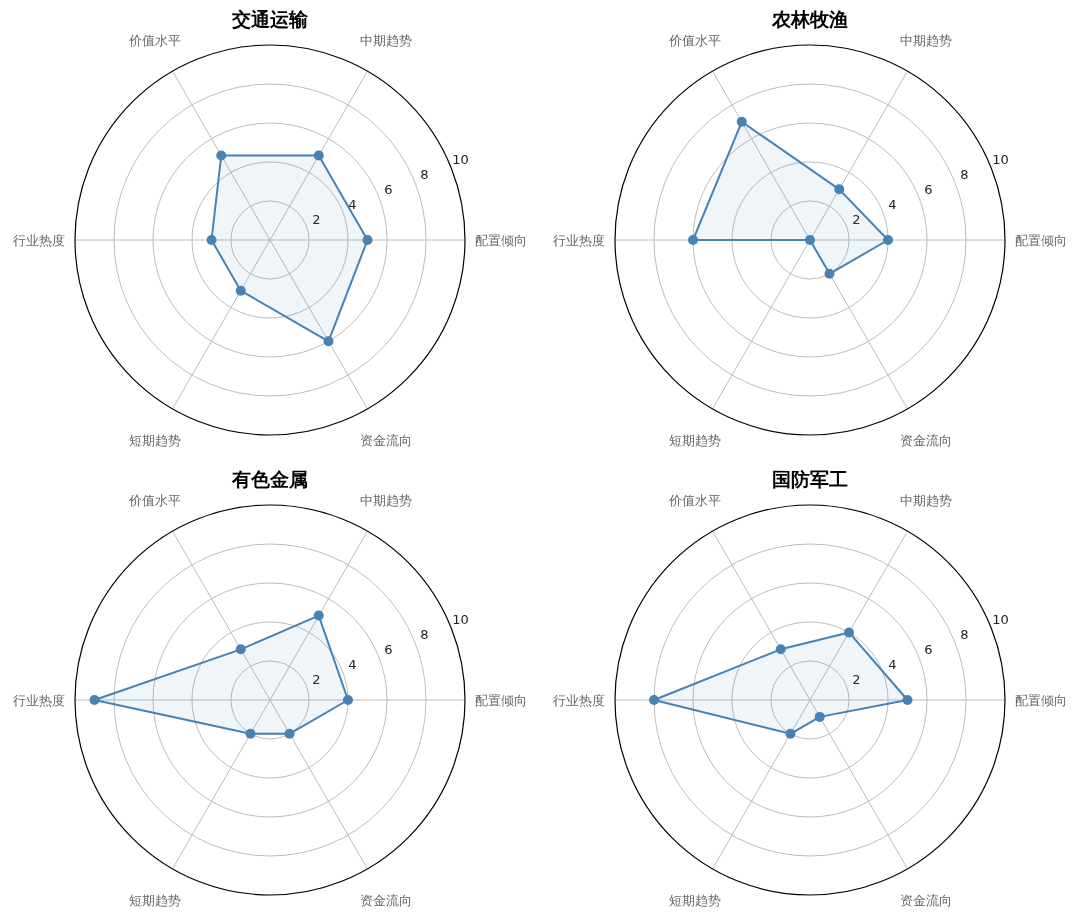 The width and height of the screenshot is (1080, 917). What do you see at coordinates (270, 19) in the screenshot?
I see `chart-title: 交通运输` at bounding box center [270, 19].